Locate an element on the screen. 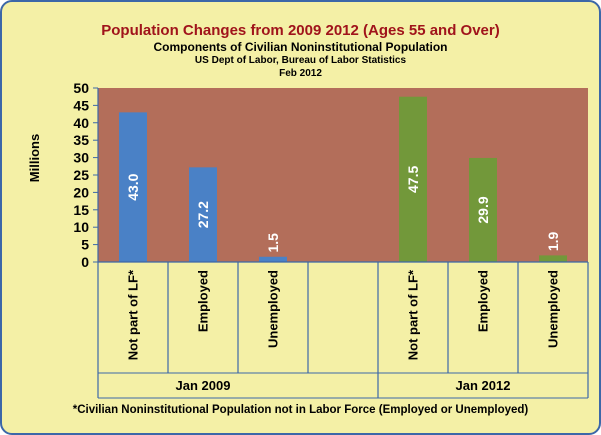 The height and width of the screenshot is (435, 601). data-label: 43.0 is located at coordinates (133, 186).